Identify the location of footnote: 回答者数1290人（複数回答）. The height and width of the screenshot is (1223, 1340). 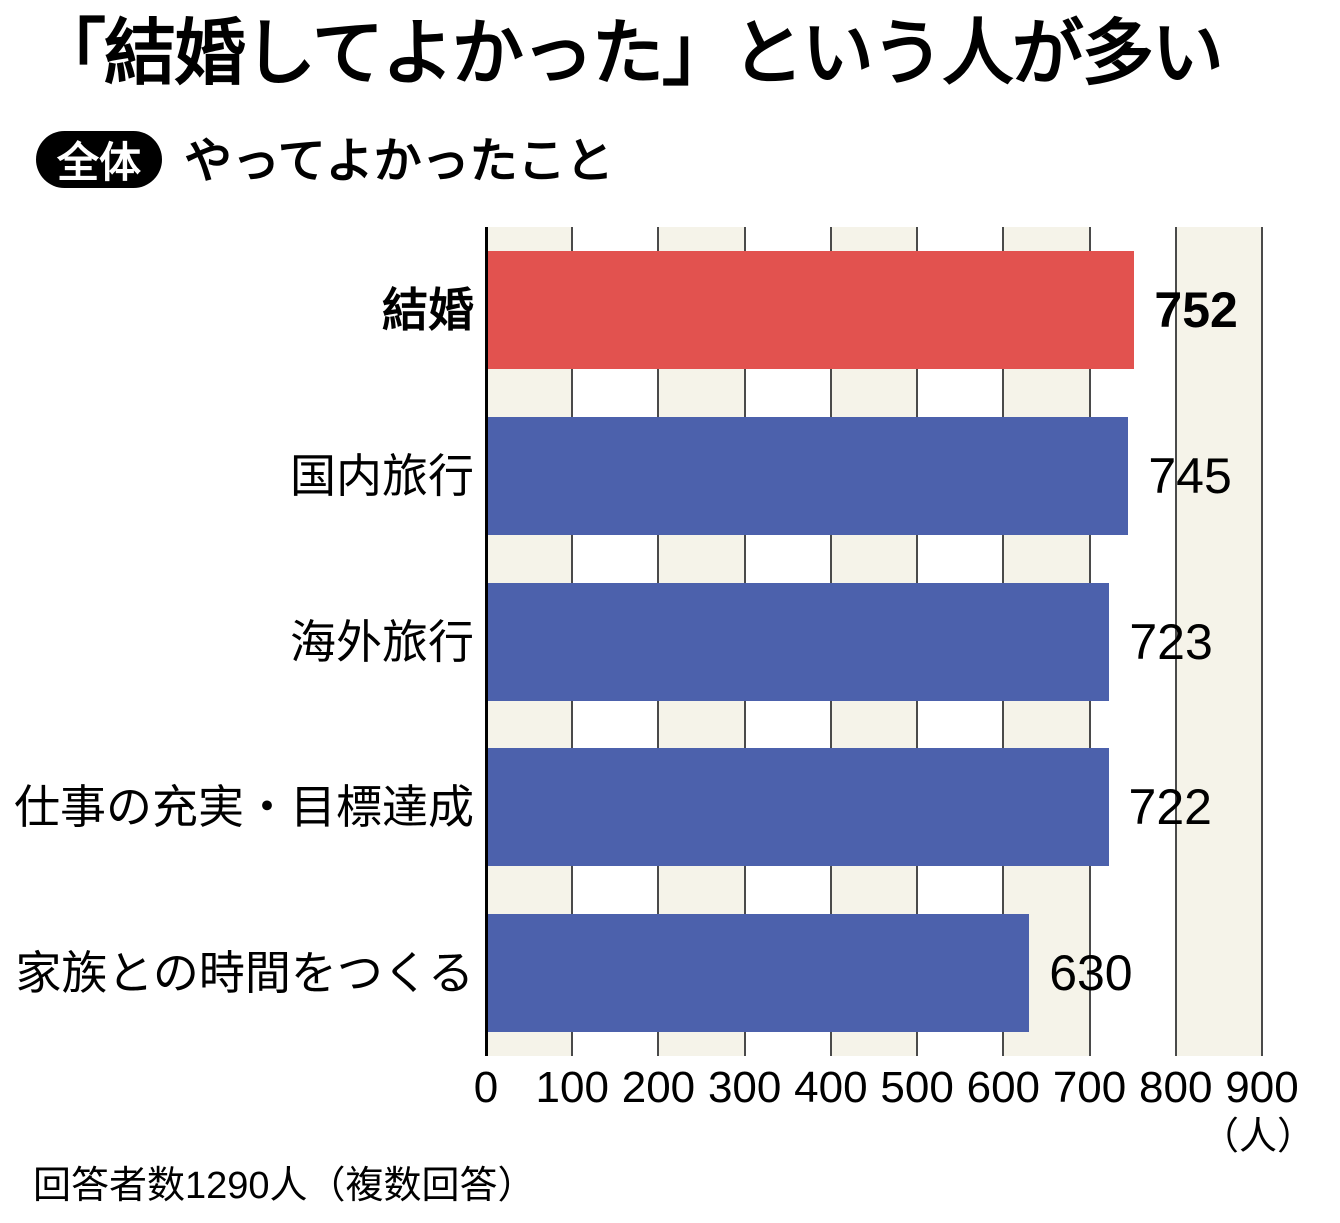
(284, 1186).